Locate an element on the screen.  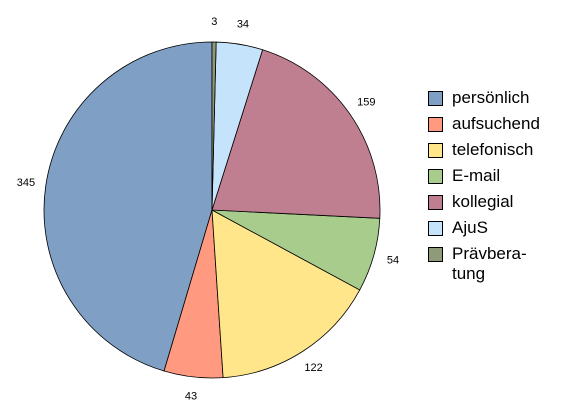
legend-label: telefonisch is located at coordinates (493, 149).